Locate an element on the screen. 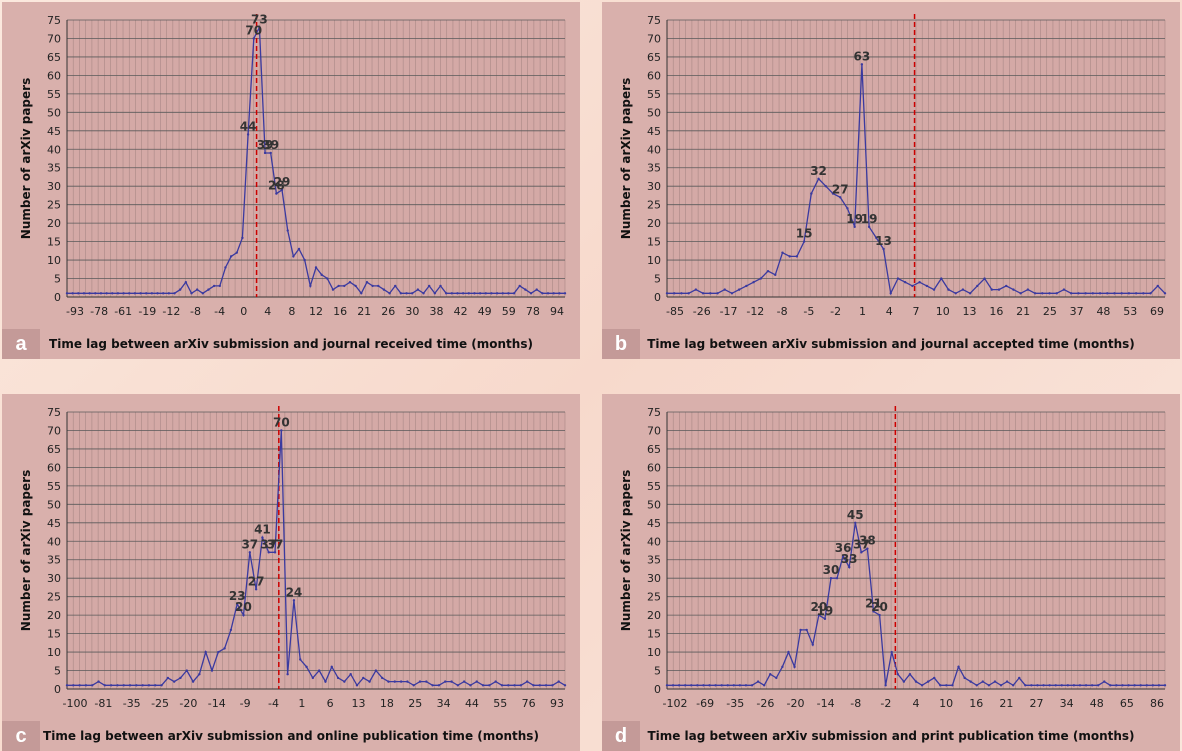  x-tick-label: -81 is located at coordinates (103, 703).